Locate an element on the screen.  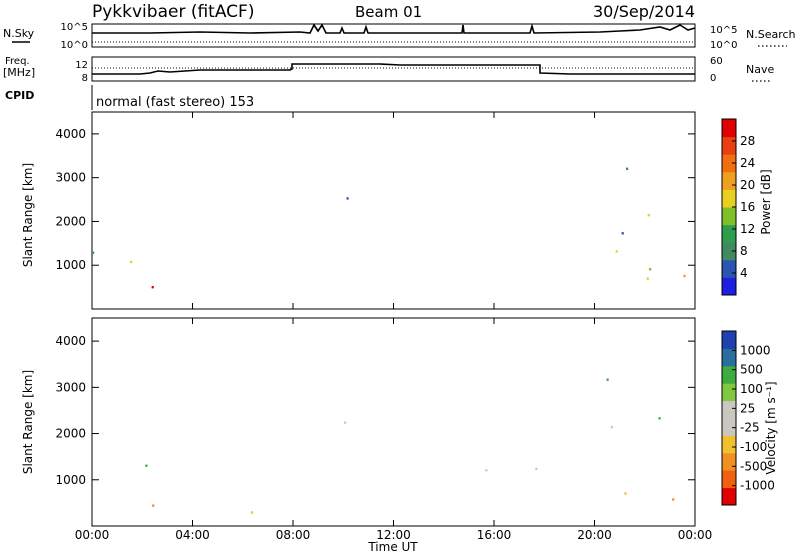
freq-panel is located at coordinates (393, 69).